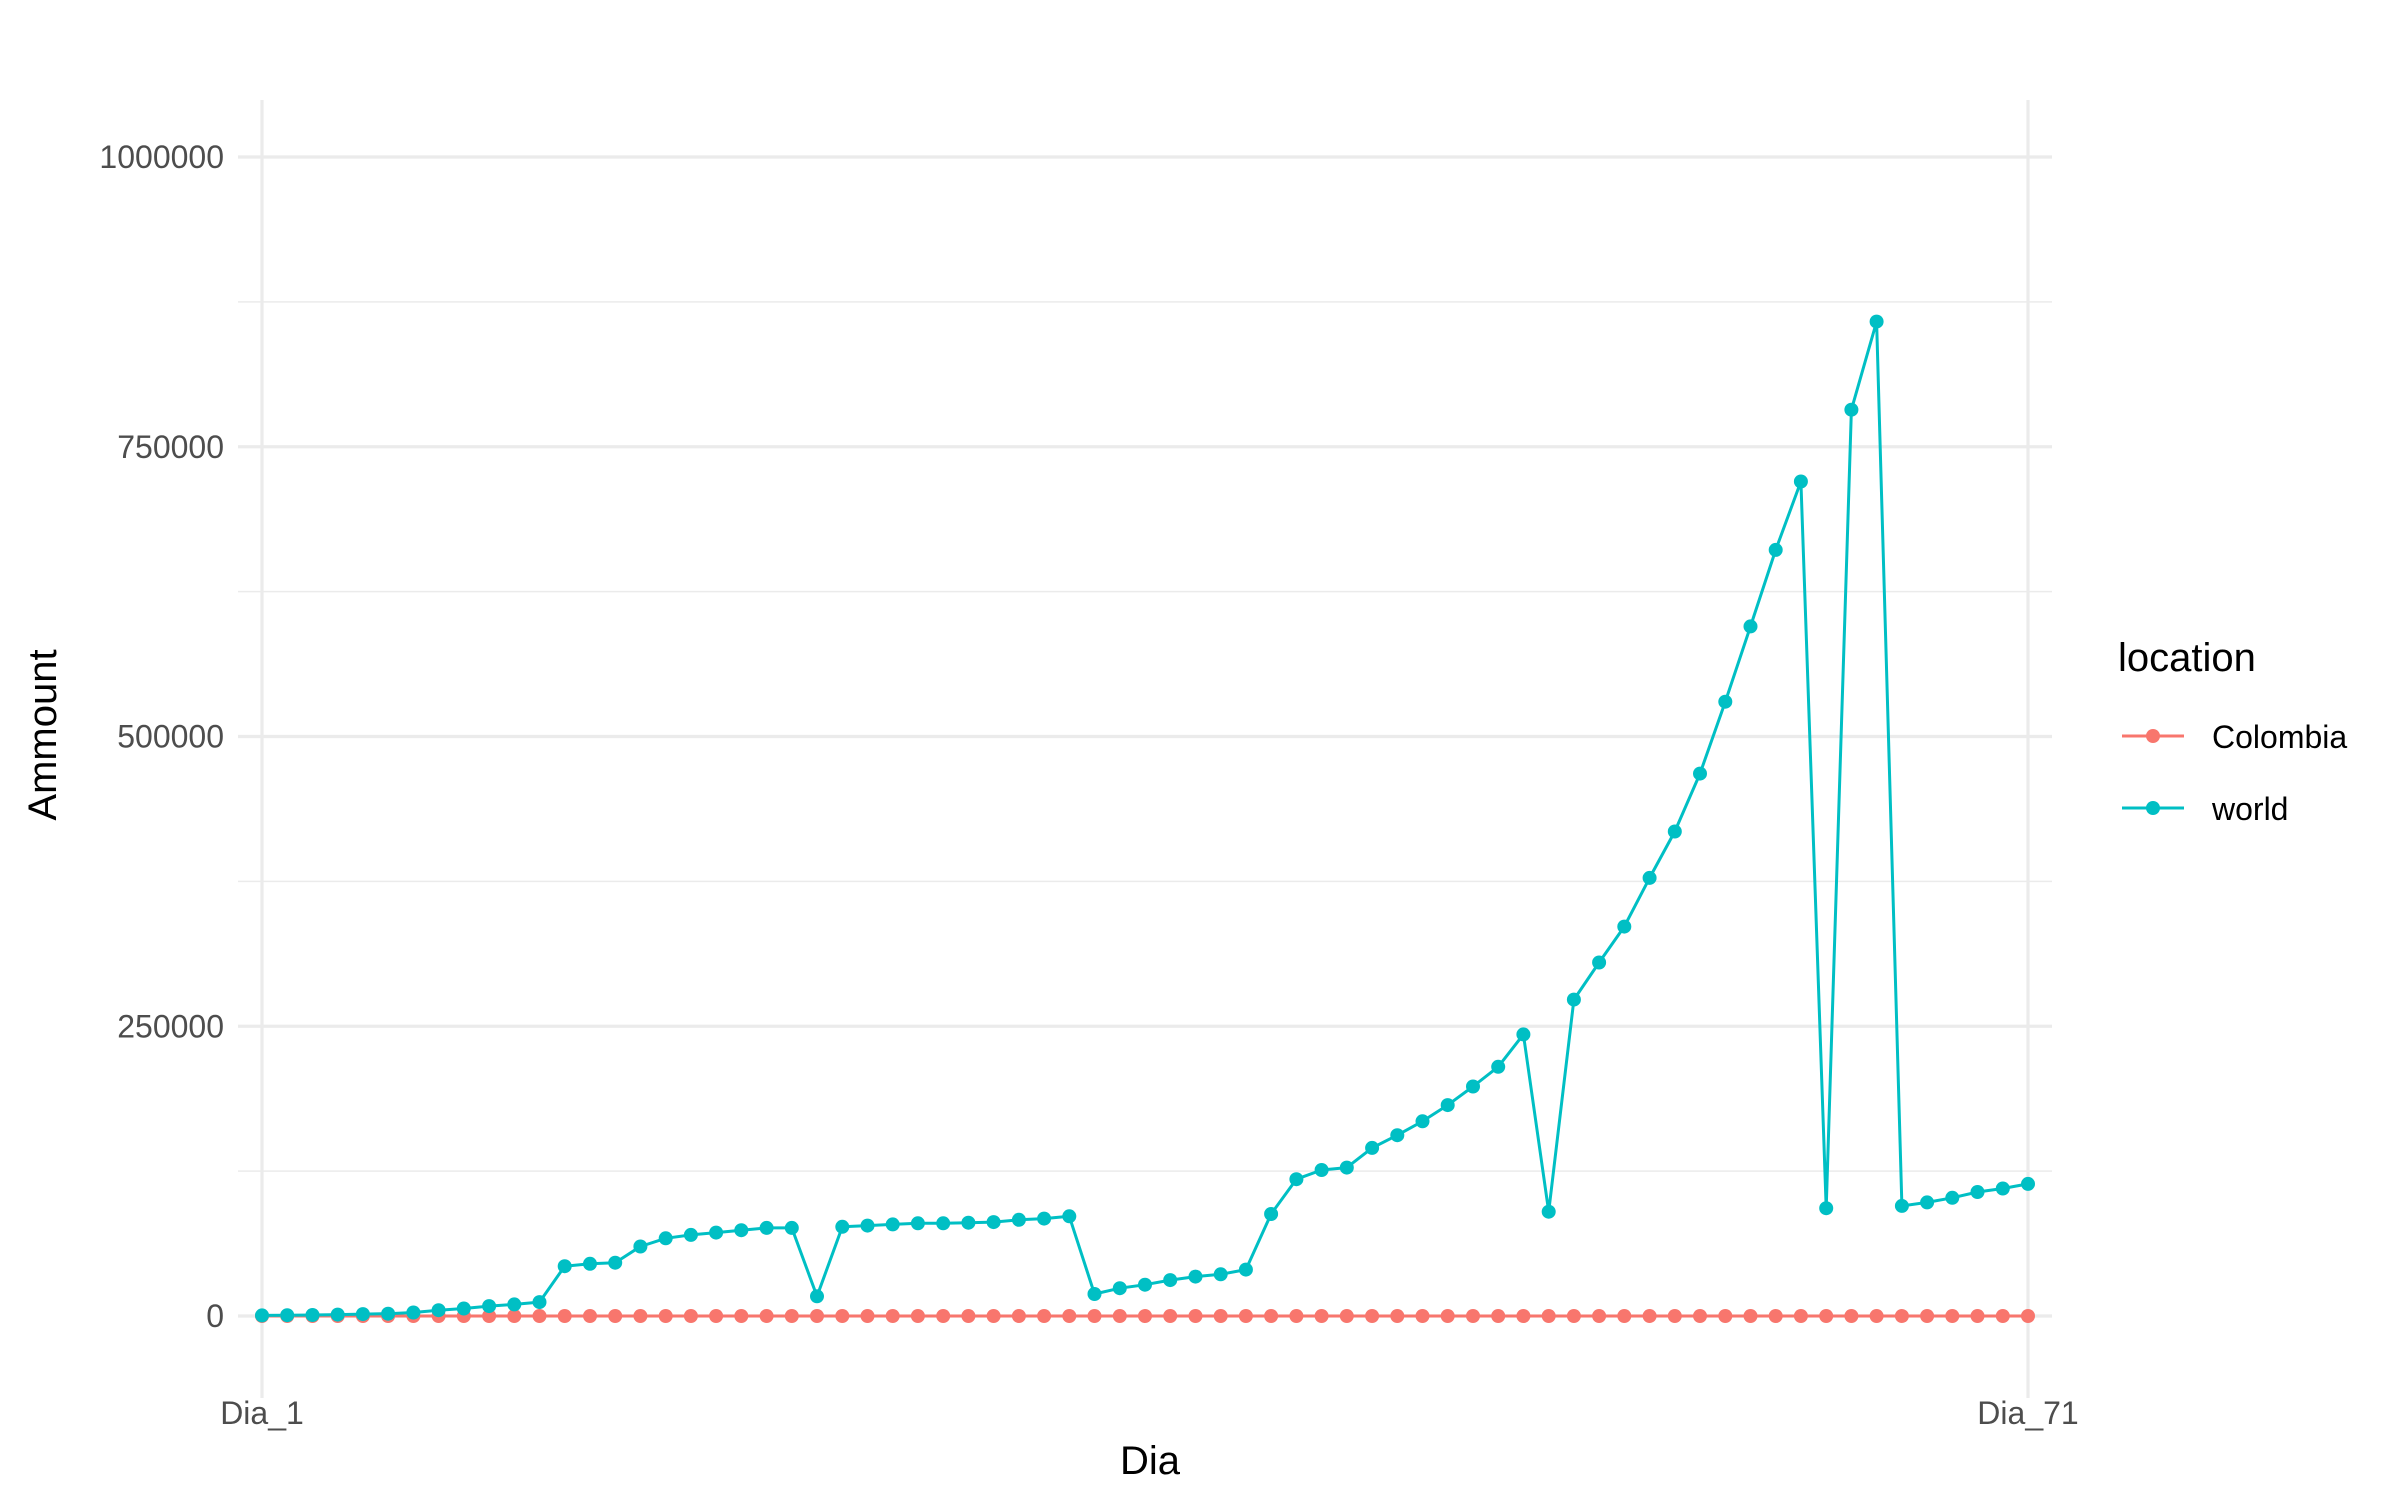 This screenshot has height=1500, width=2400. I want to click on legend-item-colombia: Colombia, so click(2234, 737).